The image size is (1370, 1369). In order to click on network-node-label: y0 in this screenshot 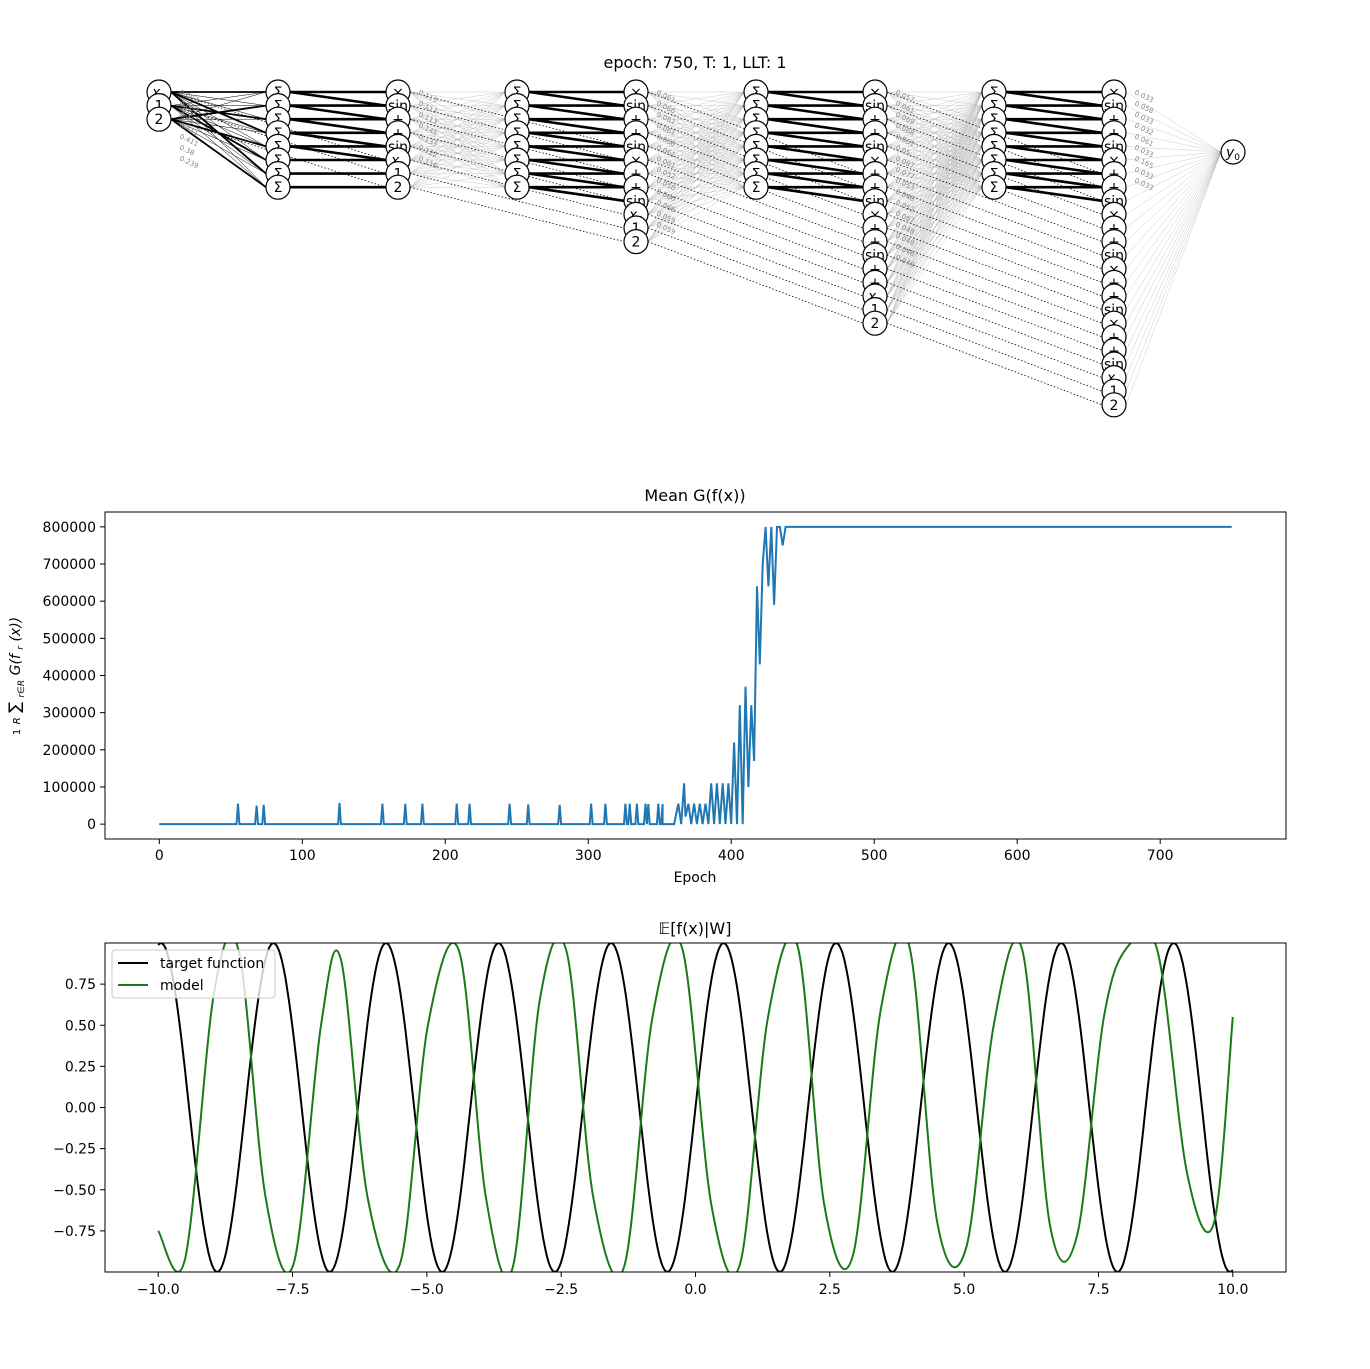, I will do `click(1232, 154)`.